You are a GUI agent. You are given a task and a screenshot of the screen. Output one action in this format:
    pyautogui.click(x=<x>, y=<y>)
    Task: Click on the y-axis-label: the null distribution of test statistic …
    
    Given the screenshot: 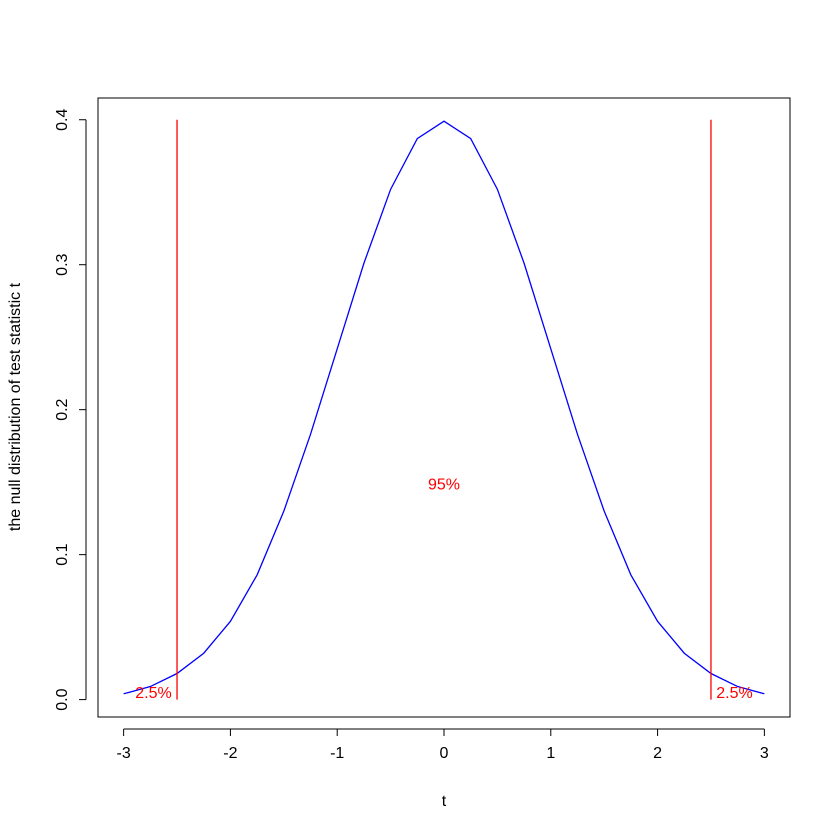 What is the action you would take?
    pyautogui.click(x=15, y=406)
    